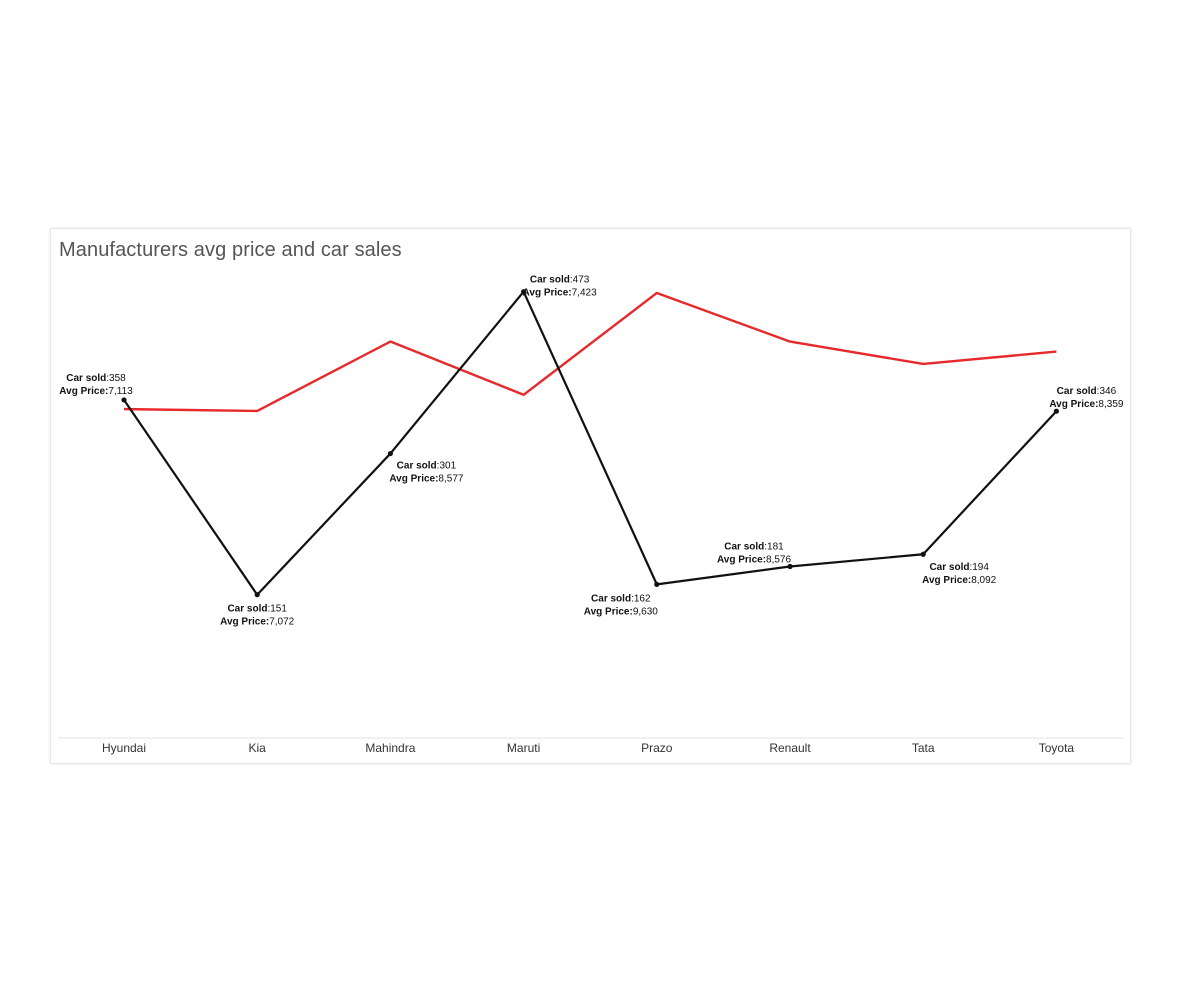  What do you see at coordinates (790, 748) in the screenshot?
I see `x-tick-label: Renault` at bounding box center [790, 748].